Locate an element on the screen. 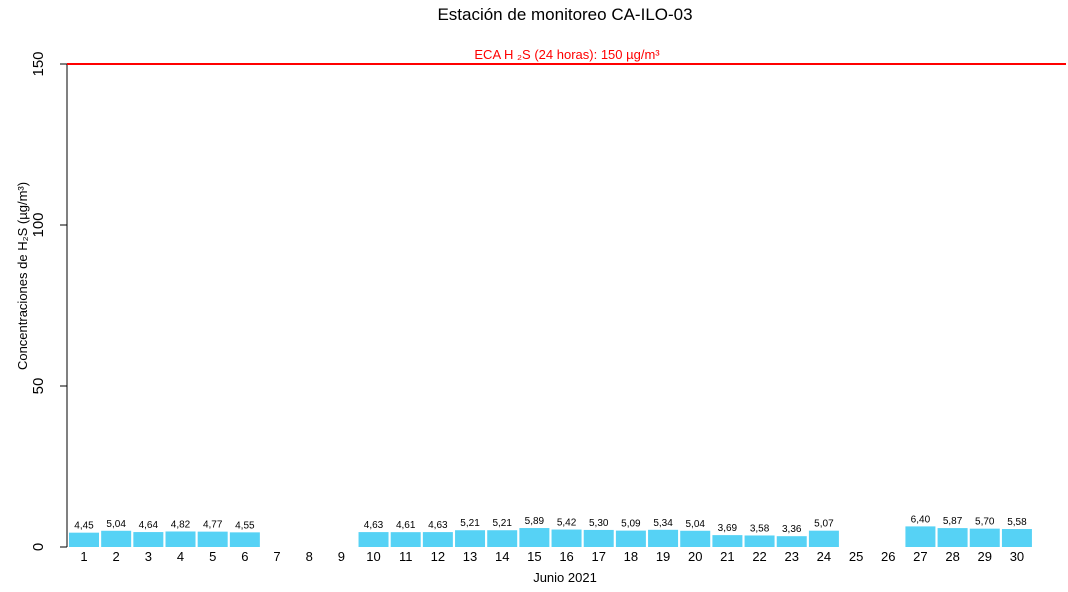 The height and width of the screenshot is (592, 1068). x-tick-label: 4 is located at coordinates (180, 556).